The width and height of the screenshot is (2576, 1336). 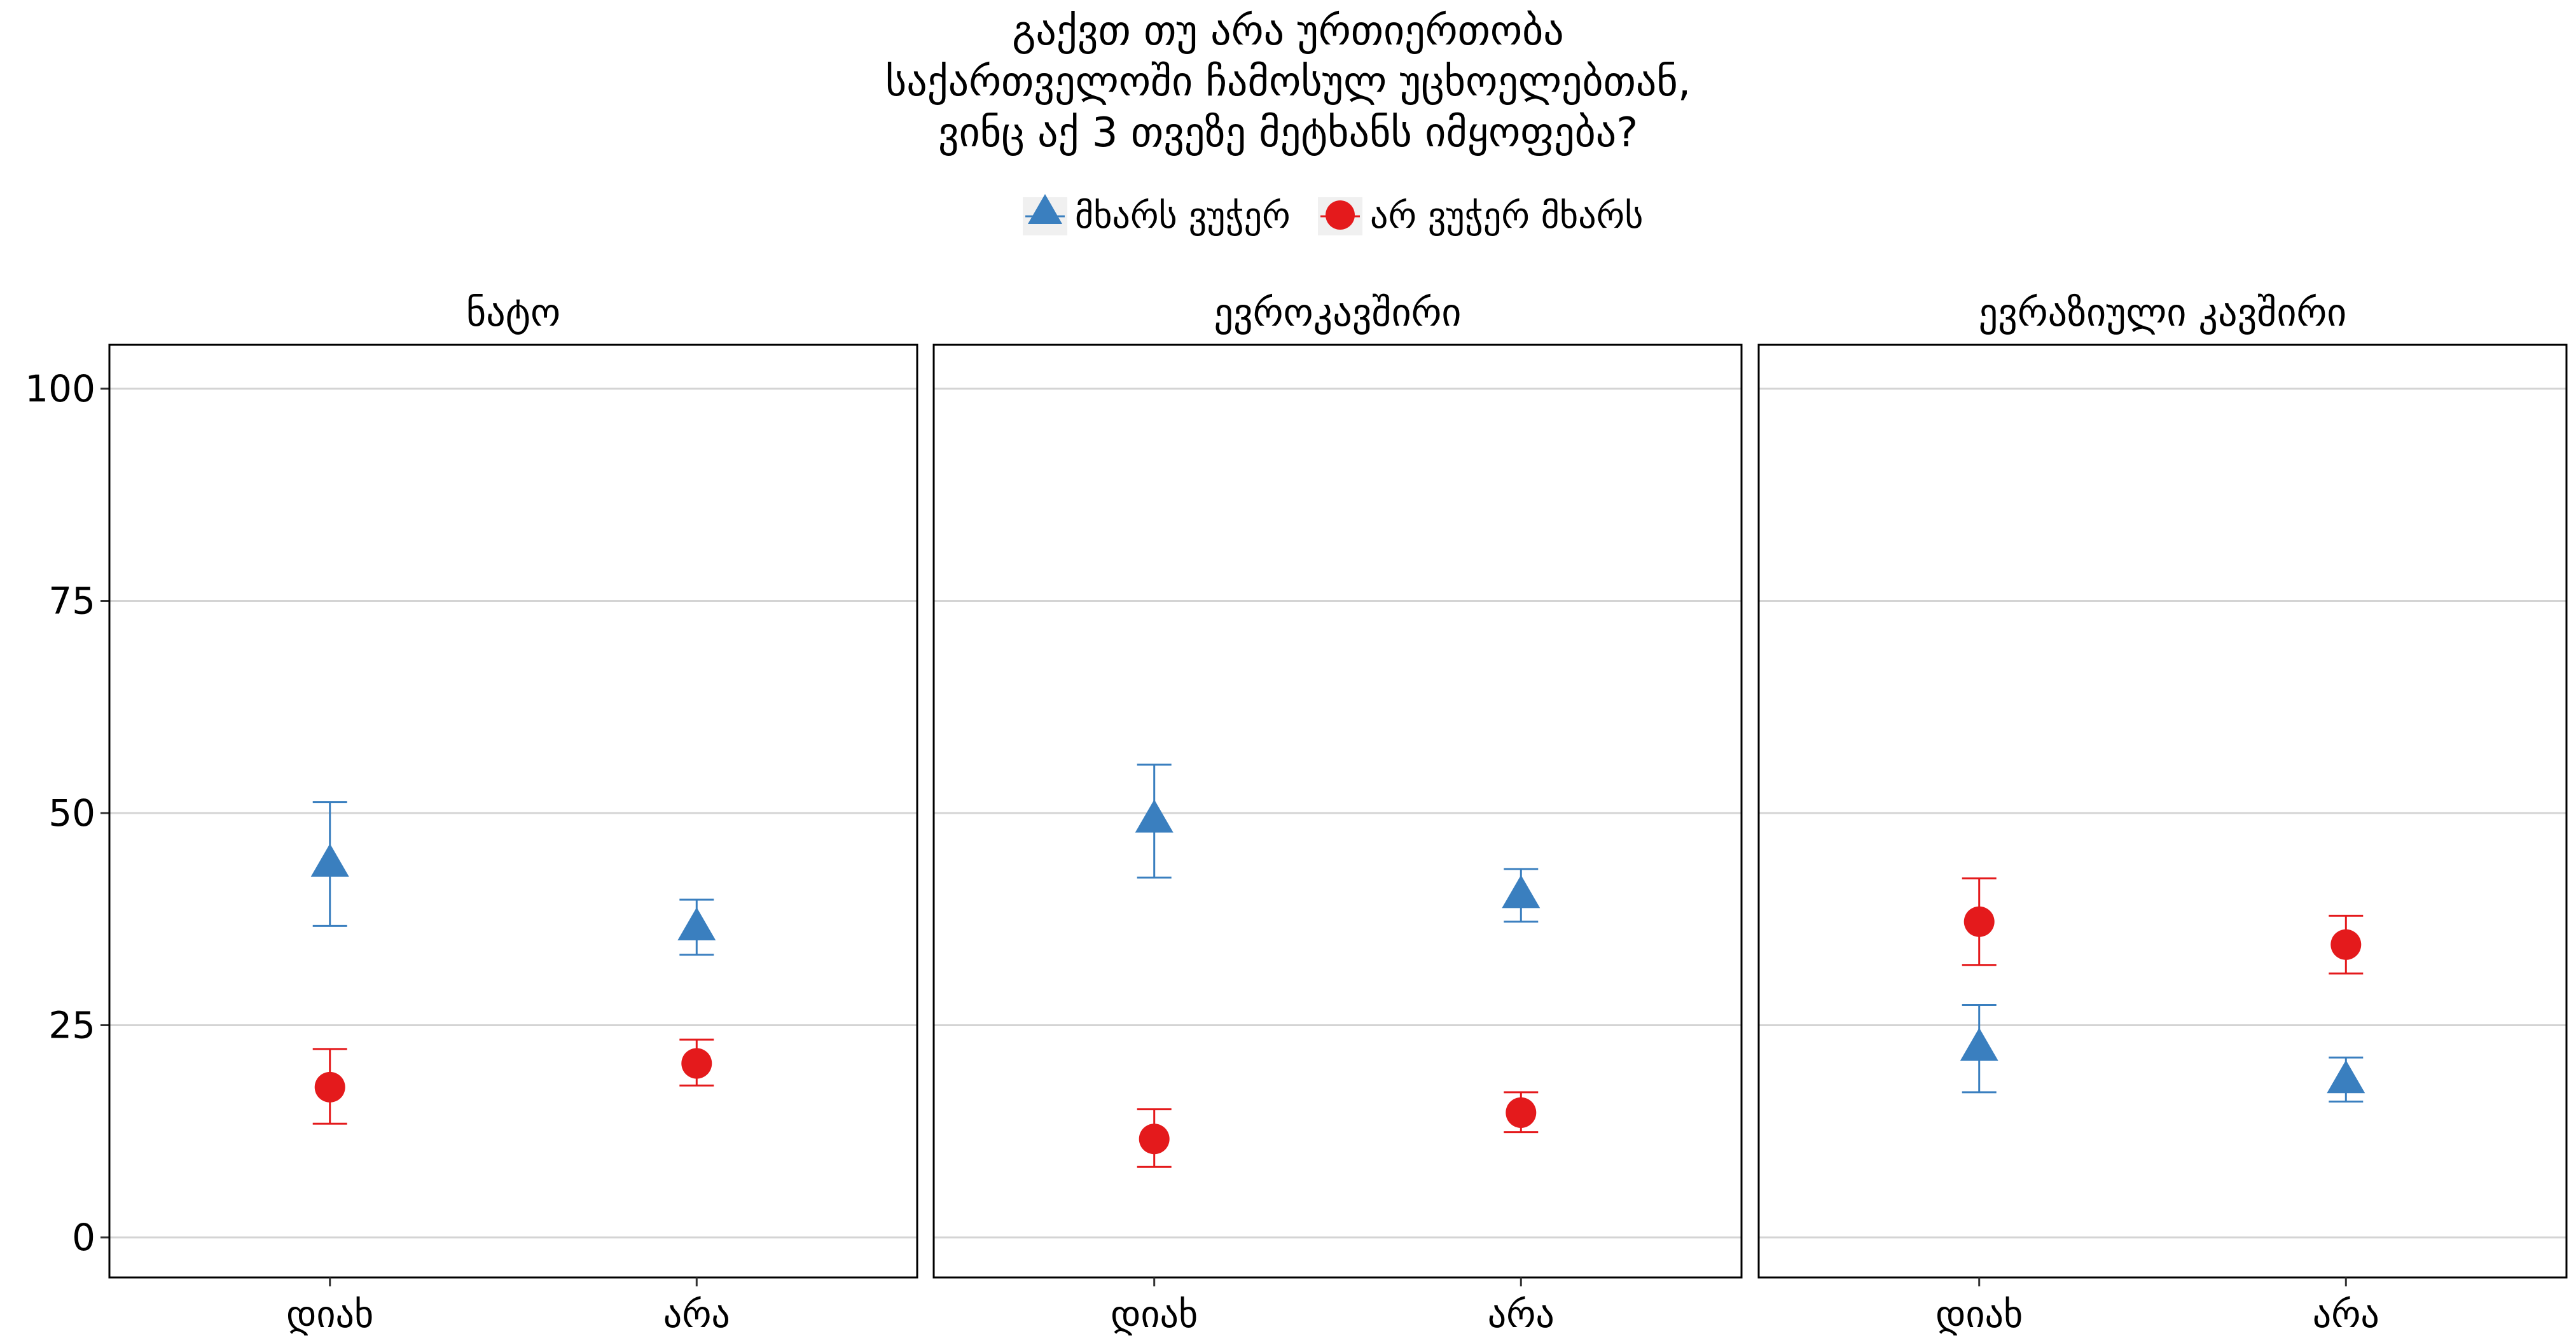 What do you see at coordinates (2163, 313) in the screenshot?
I see `panel-title: ევრაზიული კავშირი` at bounding box center [2163, 313].